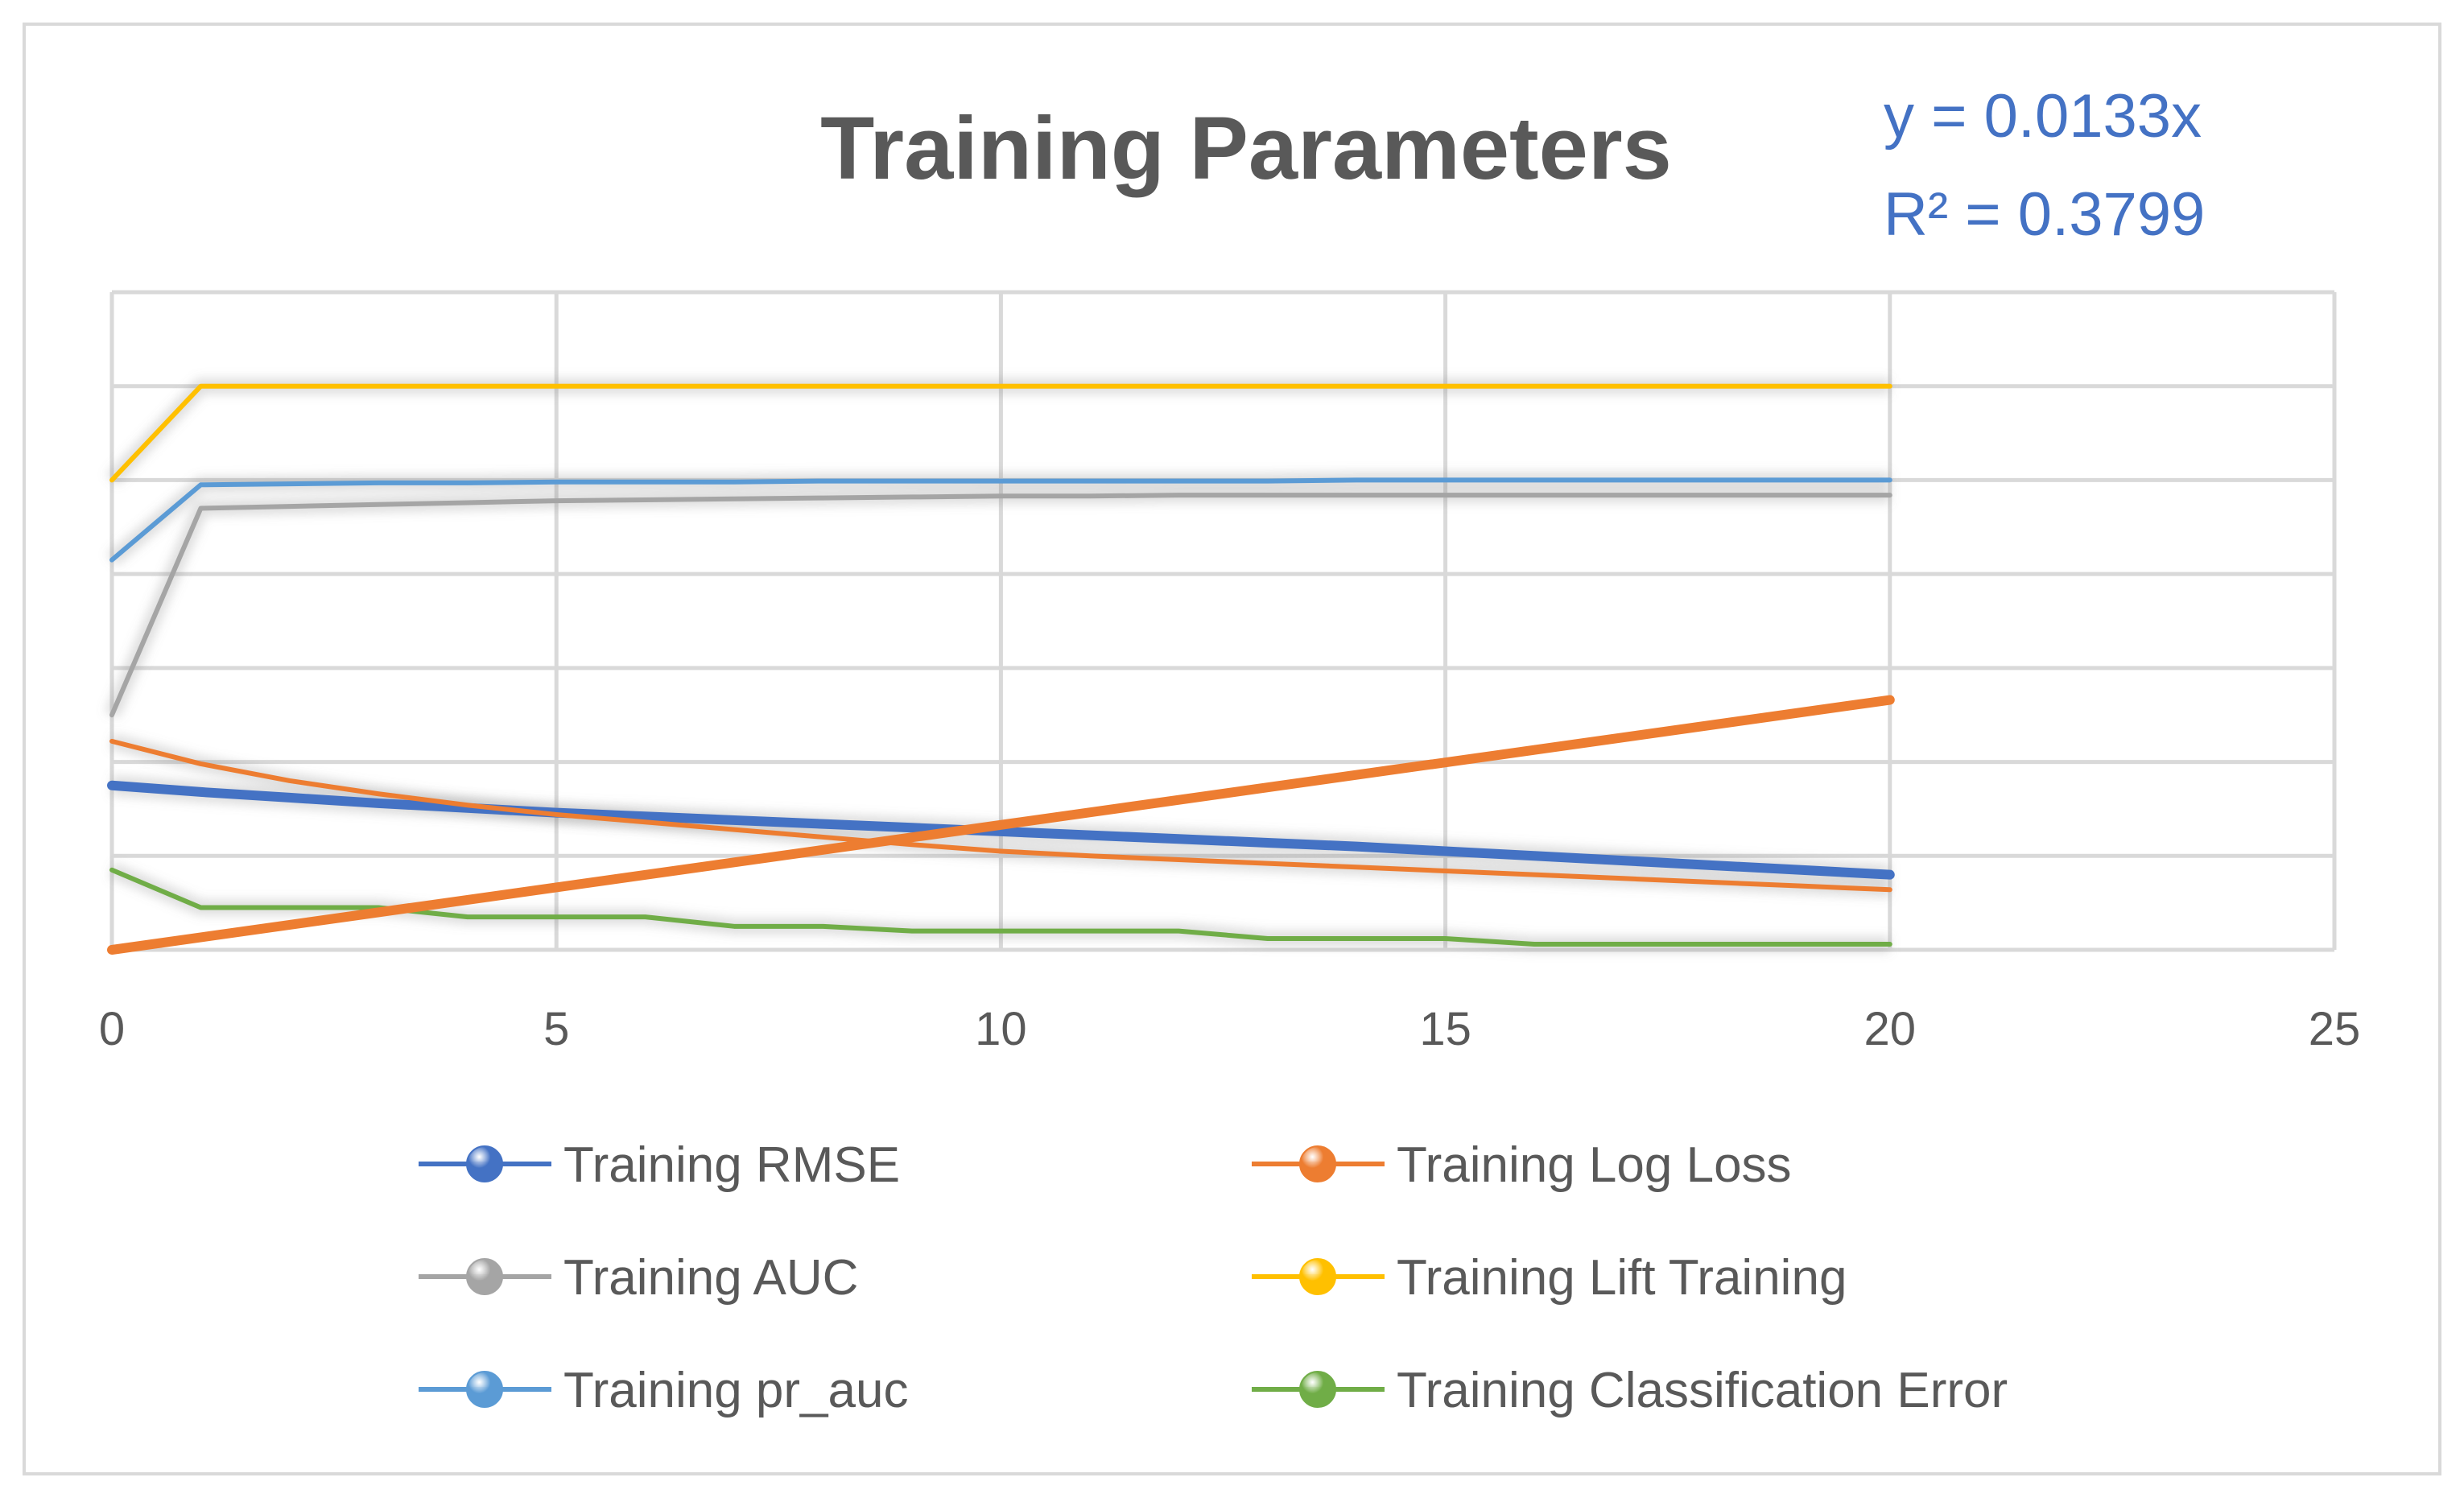  What do you see at coordinates (1001, 1029) in the screenshot?
I see `x-tick-label: 10` at bounding box center [1001, 1029].